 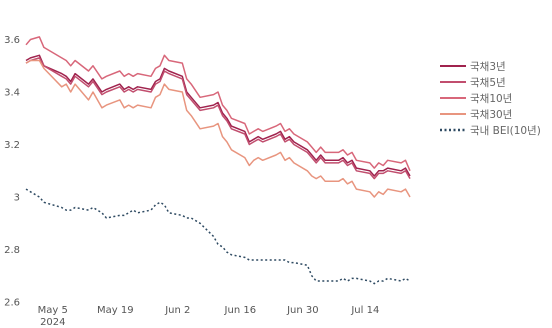 I want to click on x-tick-label: Jul 14, so click(x=364, y=310).